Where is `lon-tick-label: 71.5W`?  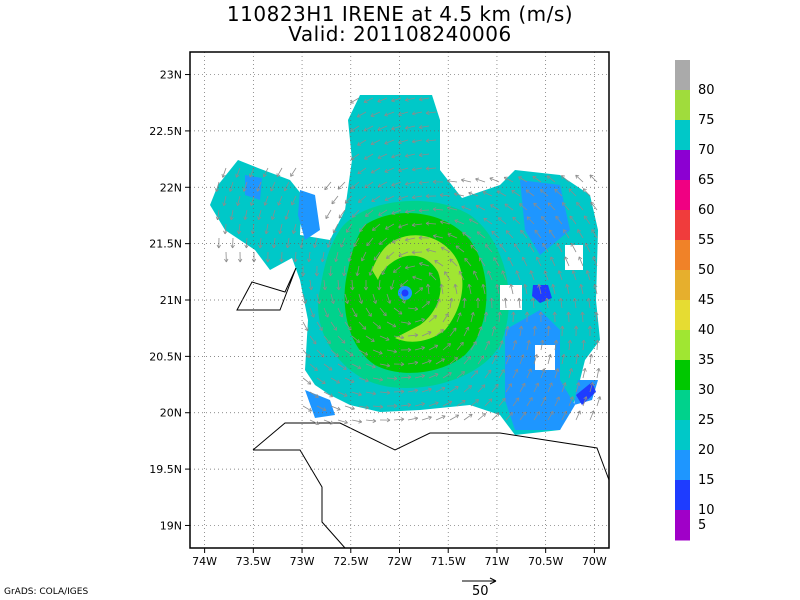 lon-tick-label: 71.5W is located at coordinates (448, 561).